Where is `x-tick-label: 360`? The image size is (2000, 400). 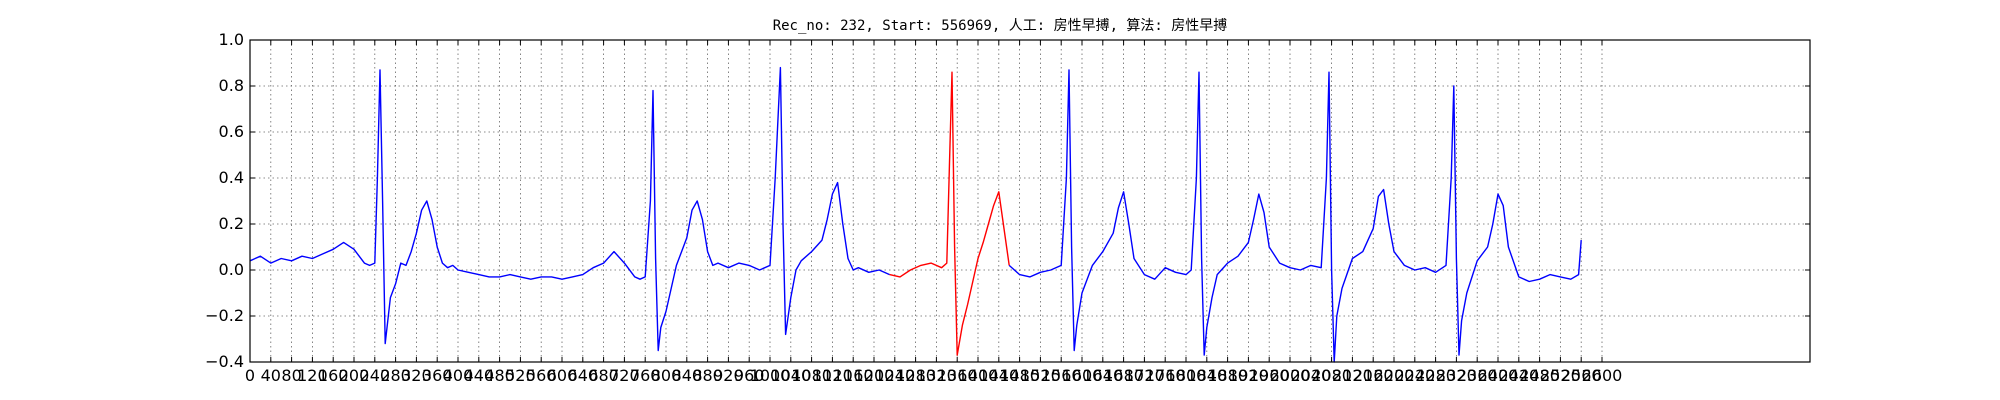
x-tick-label: 360 is located at coordinates (437, 375).